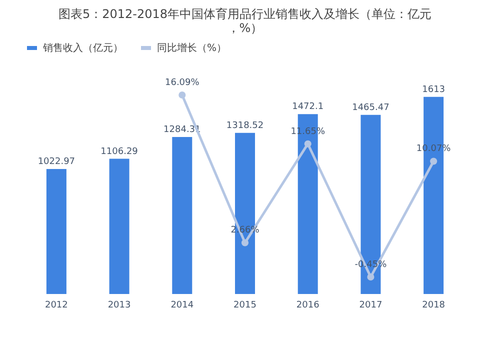 Image resolution: width=500 pixels, height=362 pixels. What do you see at coordinates (308, 107) in the screenshot?
I see `data-label: 1472.1` at bounding box center [308, 107].